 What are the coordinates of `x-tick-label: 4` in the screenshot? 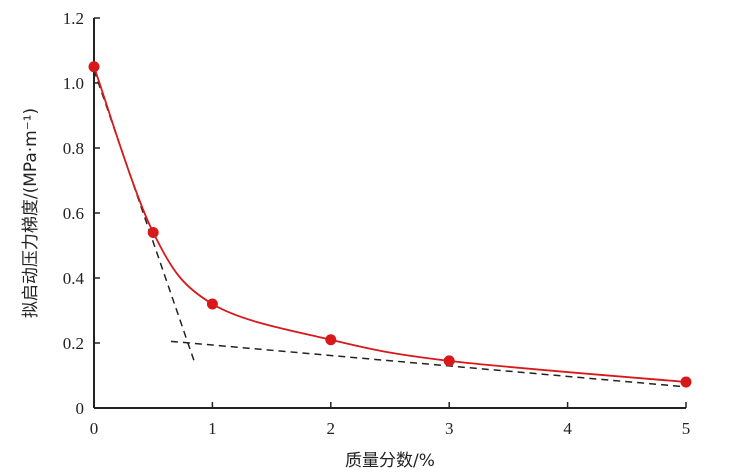 It's located at (567, 428).